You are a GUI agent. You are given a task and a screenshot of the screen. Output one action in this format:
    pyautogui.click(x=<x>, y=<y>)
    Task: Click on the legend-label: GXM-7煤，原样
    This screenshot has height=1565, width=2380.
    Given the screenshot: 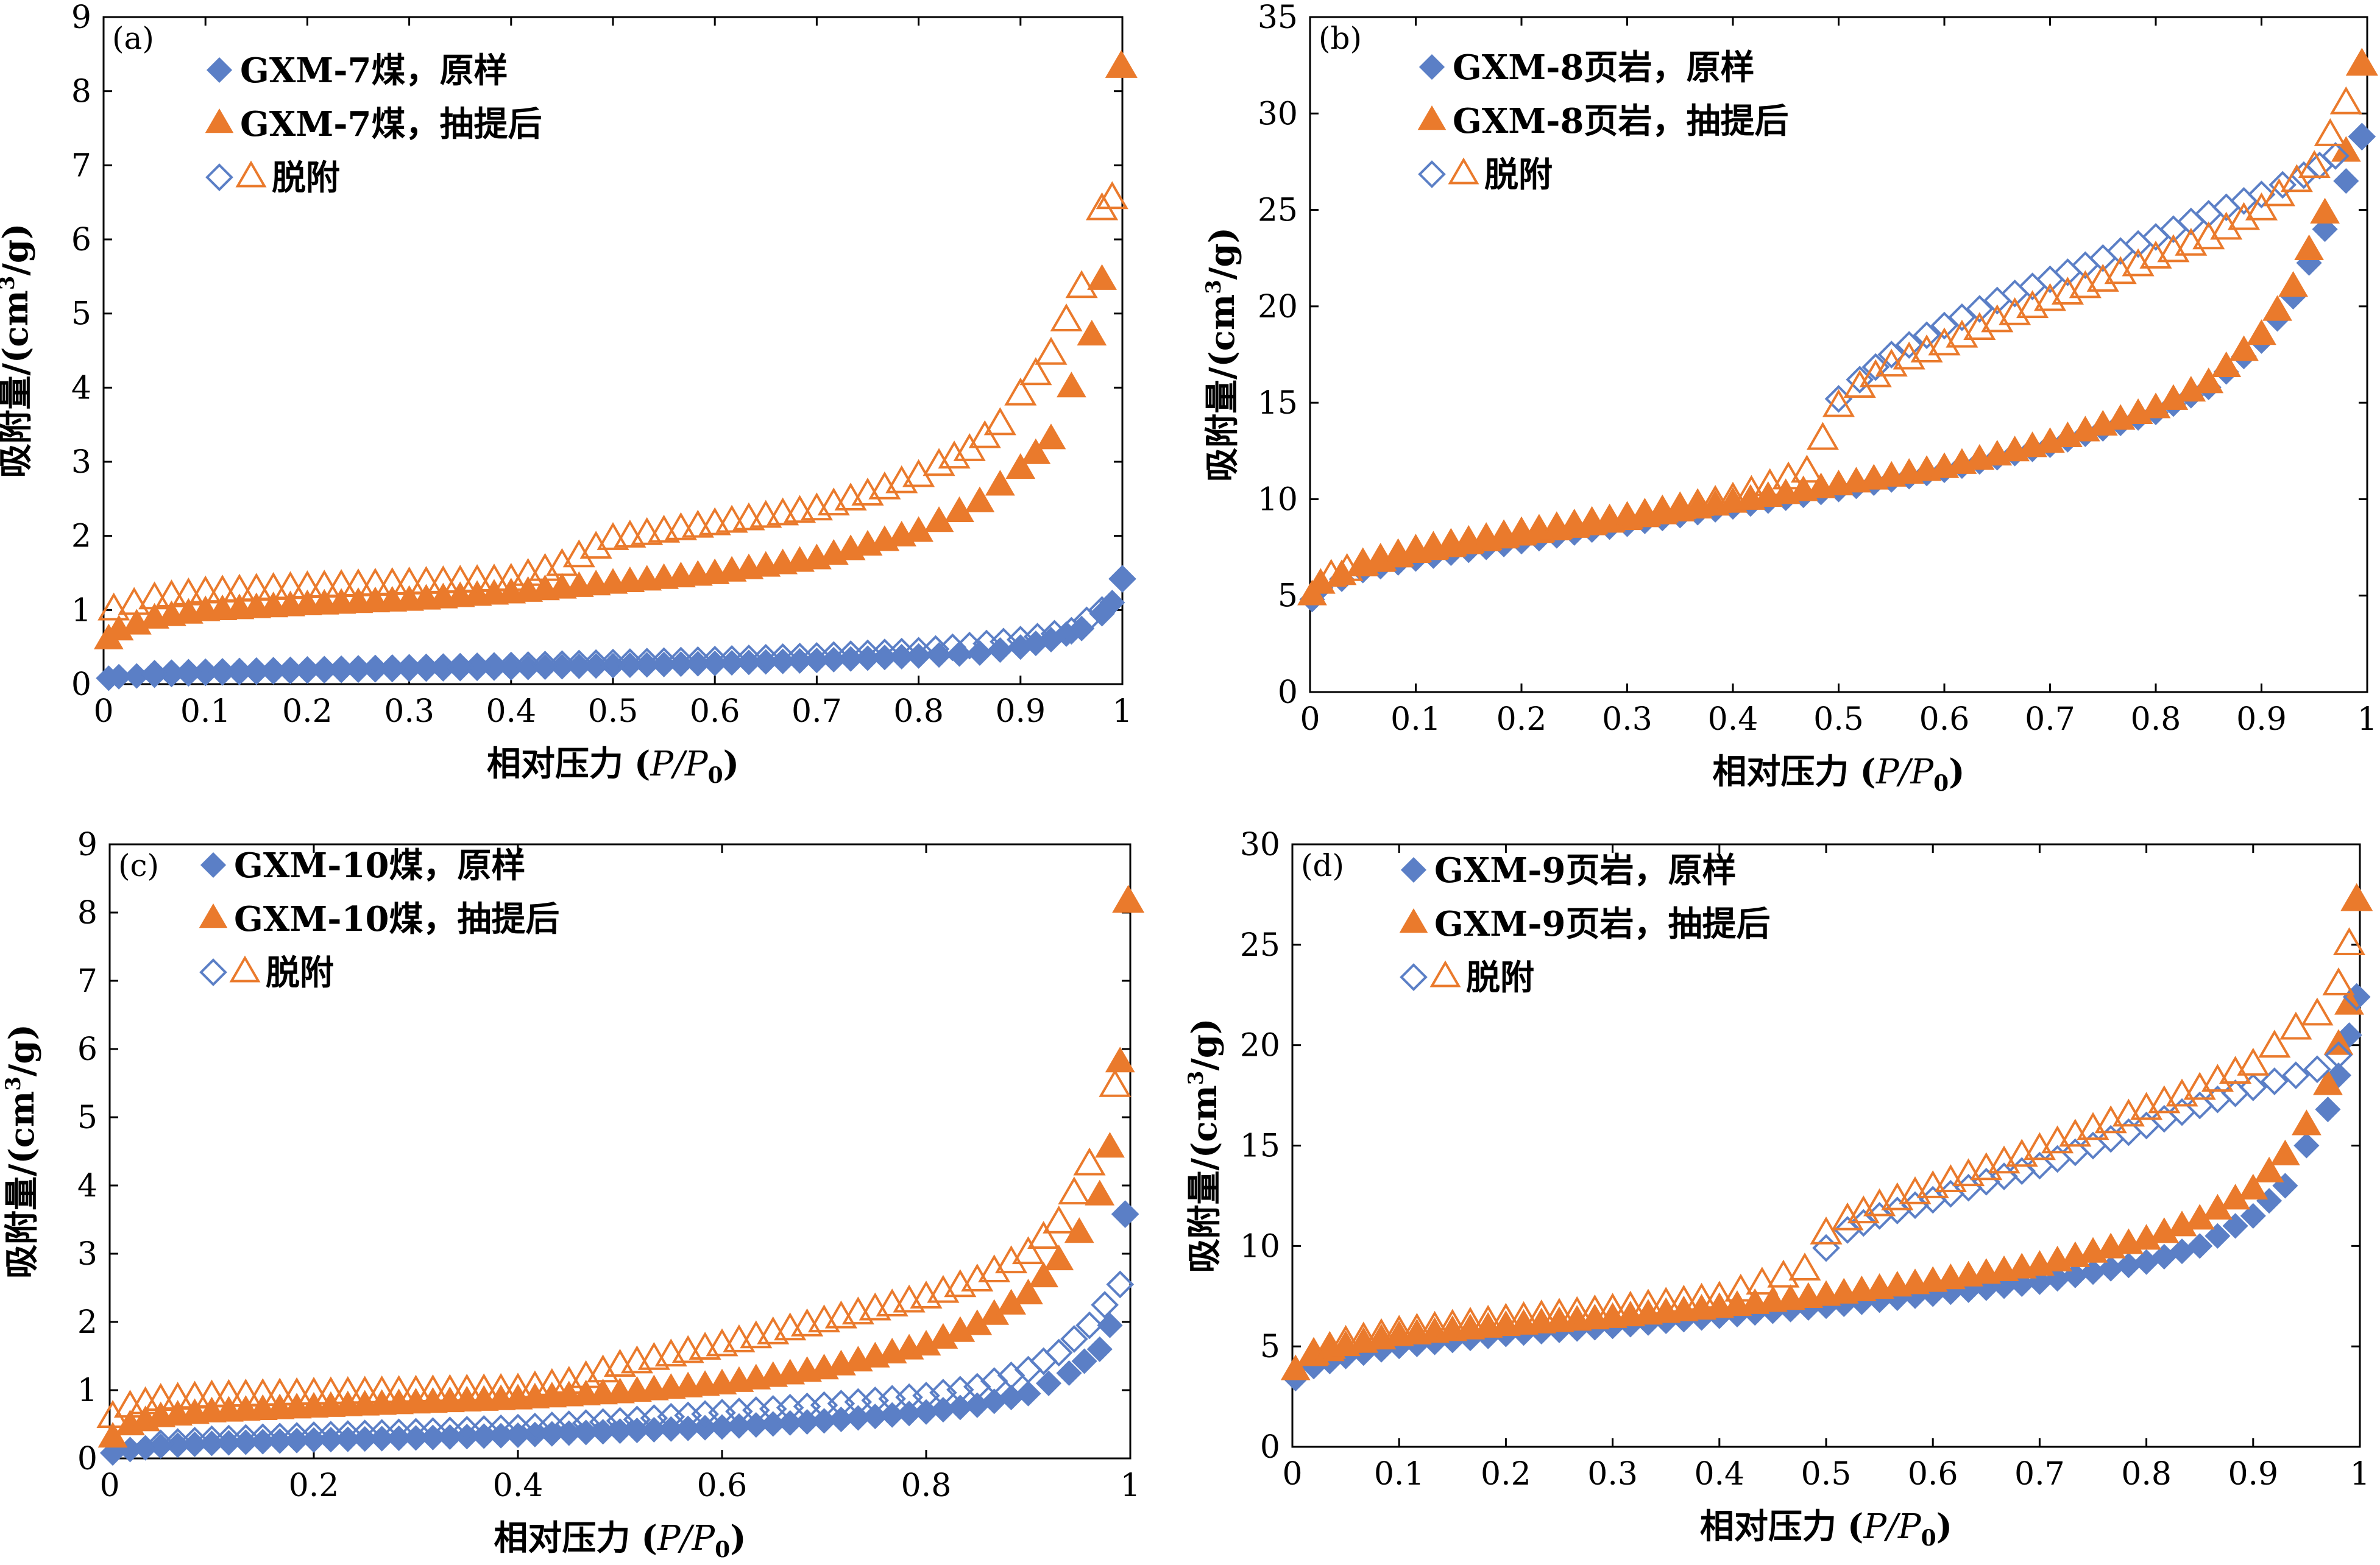 What is the action you would take?
    pyautogui.click(x=374, y=71)
    